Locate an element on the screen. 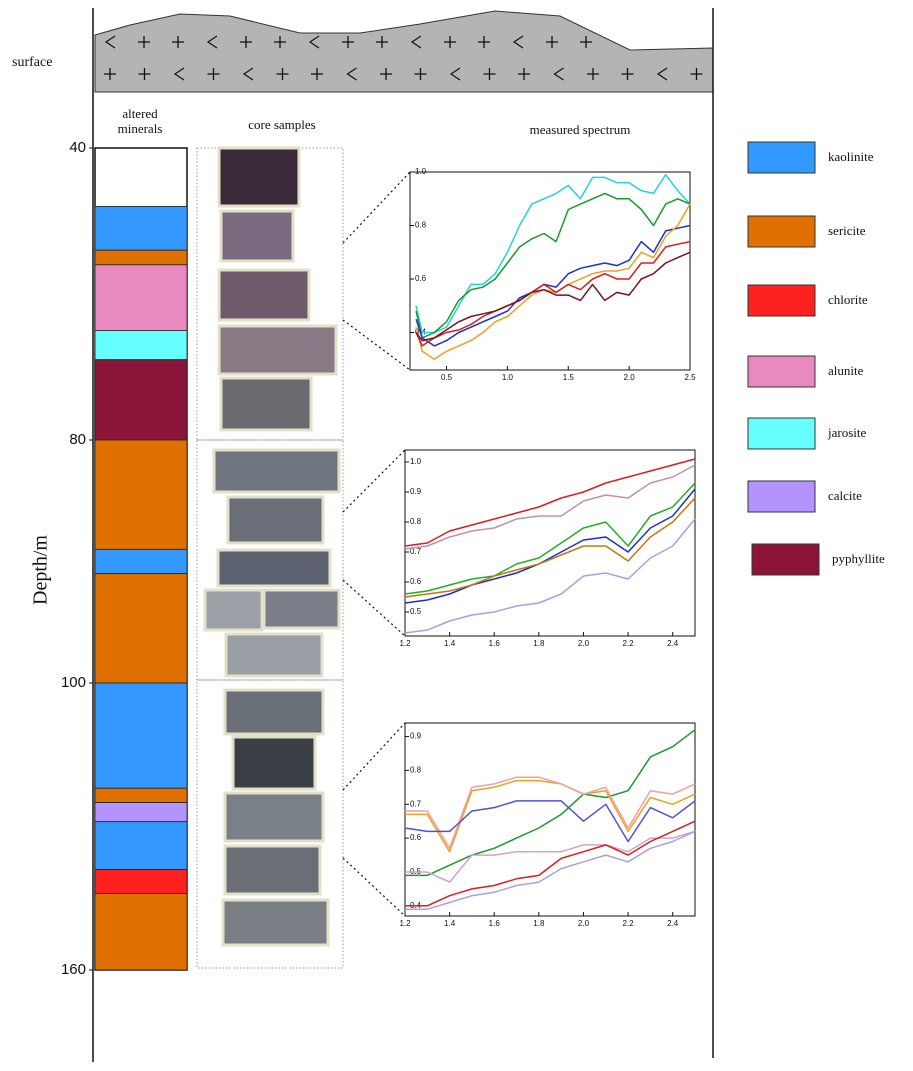 The height and width of the screenshot is (1071, 913). legend-label: calcite is located at coordinates (845, 495).